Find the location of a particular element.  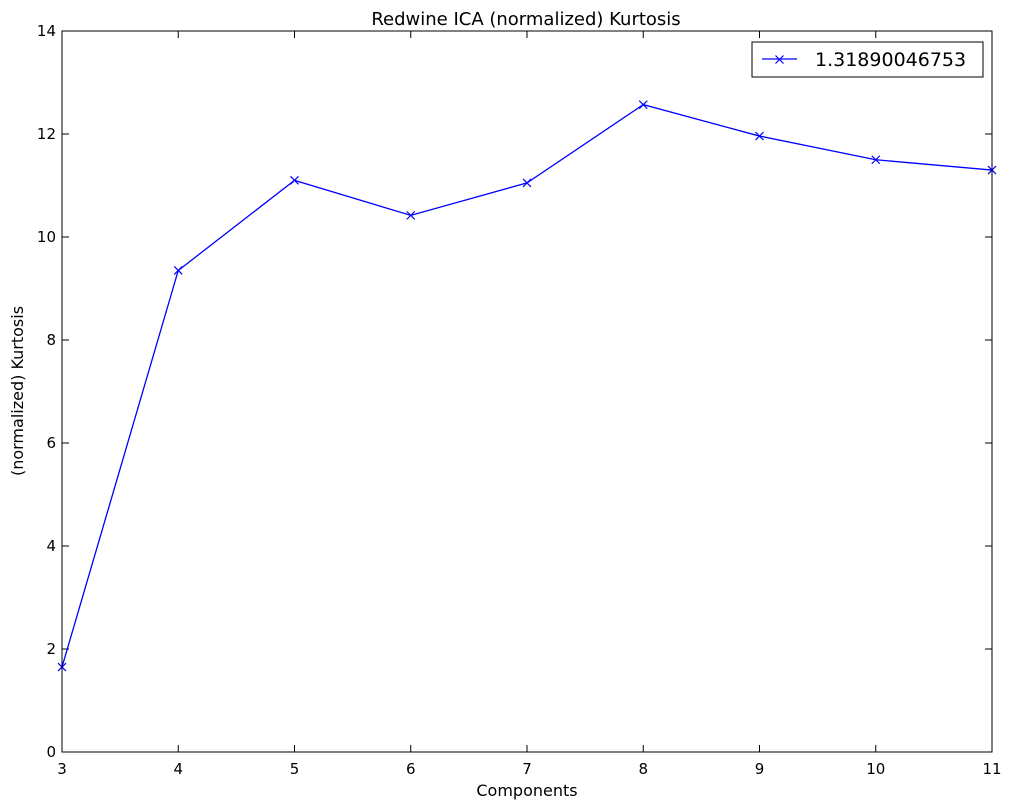

y-tick-label: 8 is located at coordinates (51, 340).